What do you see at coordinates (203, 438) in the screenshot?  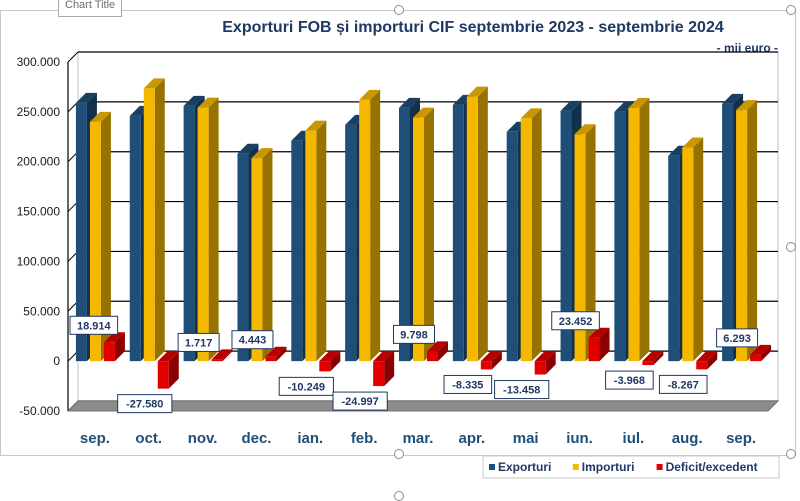 I see `x-category-label: nov.` at bounding box center [203, 438].